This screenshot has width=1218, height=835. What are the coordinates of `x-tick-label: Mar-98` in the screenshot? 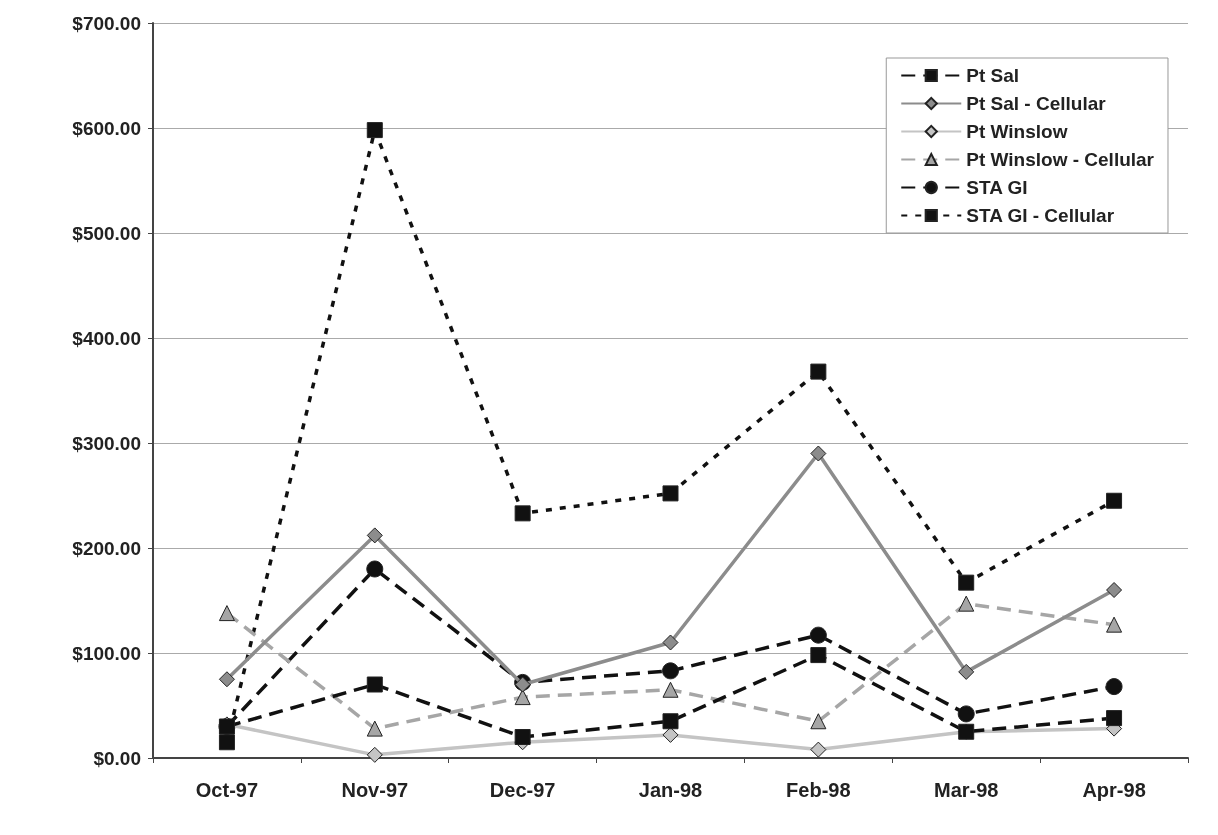 It's located at (966, 790).